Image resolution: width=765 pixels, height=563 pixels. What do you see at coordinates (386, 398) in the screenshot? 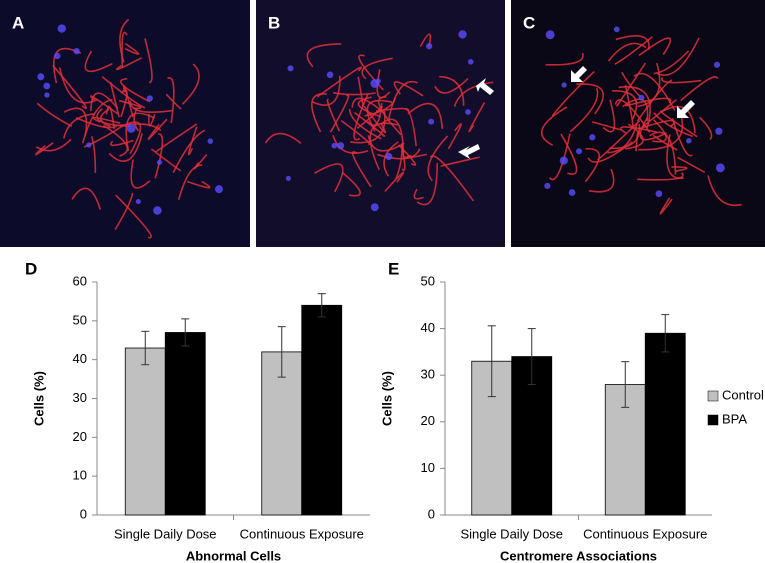
I see `y-axis-title: Cells (%)` at bounding box center [386, 398].